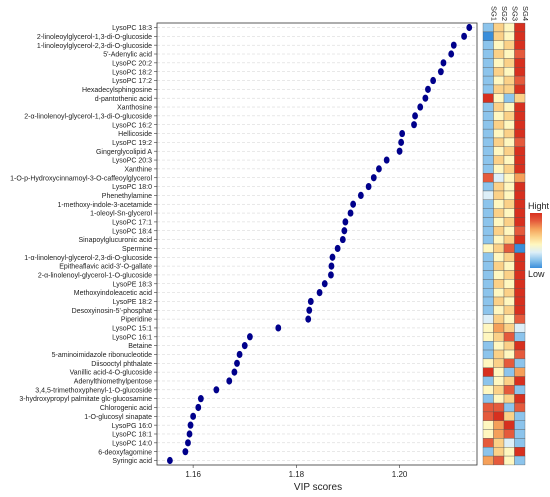 The image size is (550, 497). I want to click on y-tick-label: Phenethylamine, so click(127, 196).